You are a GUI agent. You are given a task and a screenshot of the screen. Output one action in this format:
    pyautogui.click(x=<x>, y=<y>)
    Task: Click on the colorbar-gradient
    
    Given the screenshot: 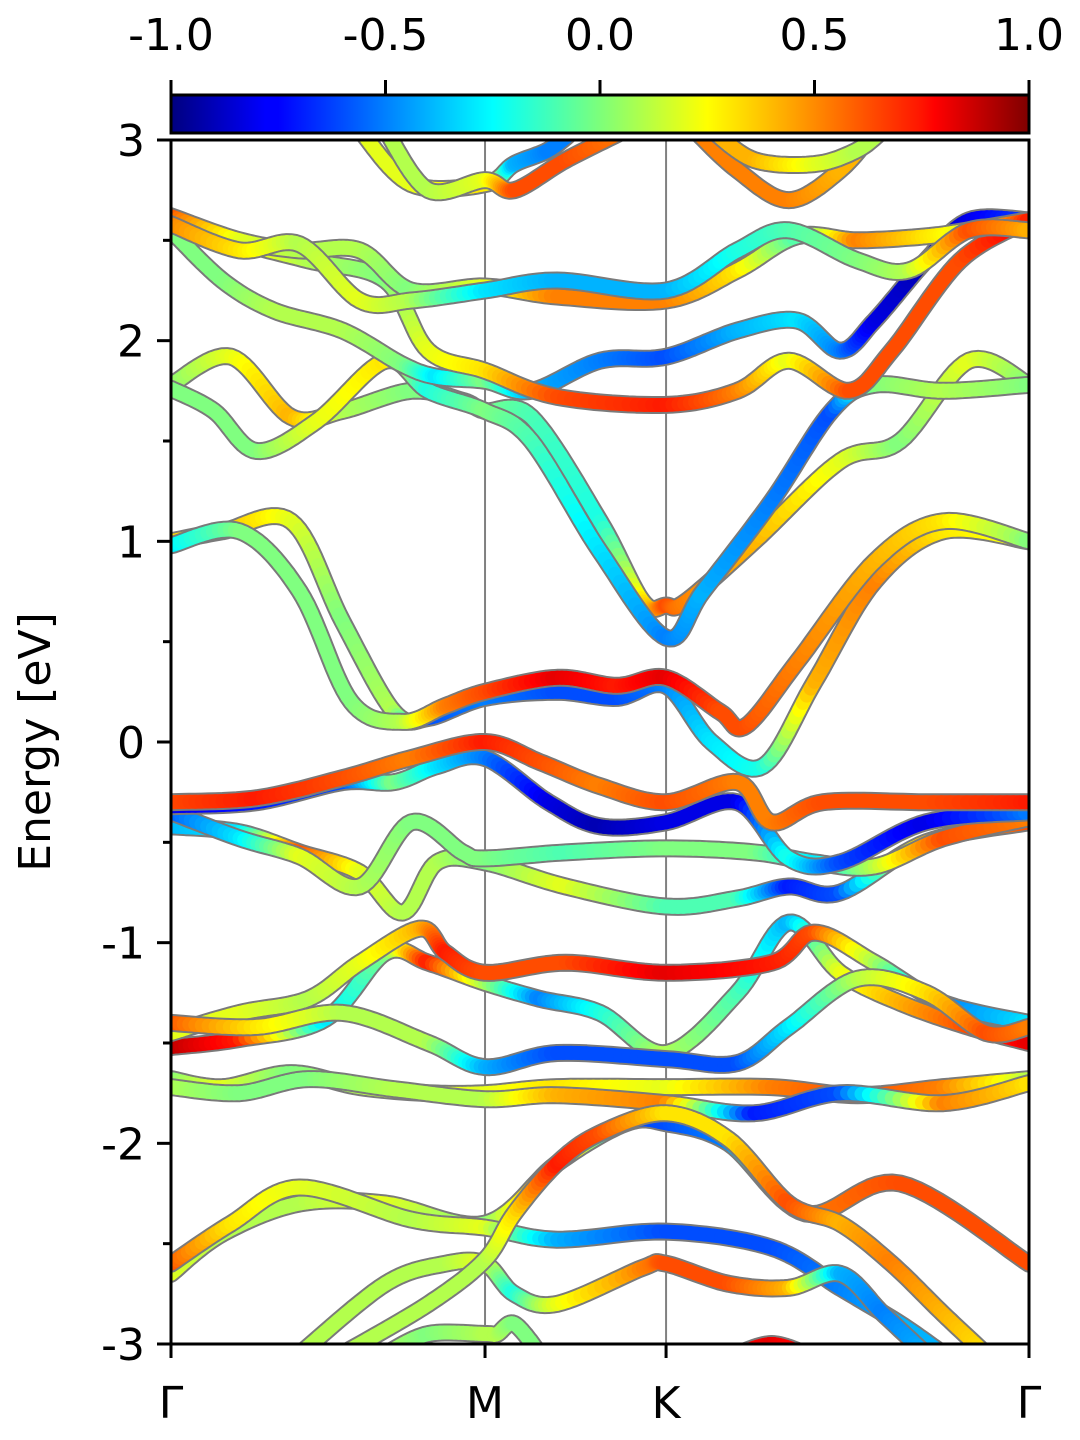 What is the action you would take?
    pyautogui.click(x=600, y=114)
    